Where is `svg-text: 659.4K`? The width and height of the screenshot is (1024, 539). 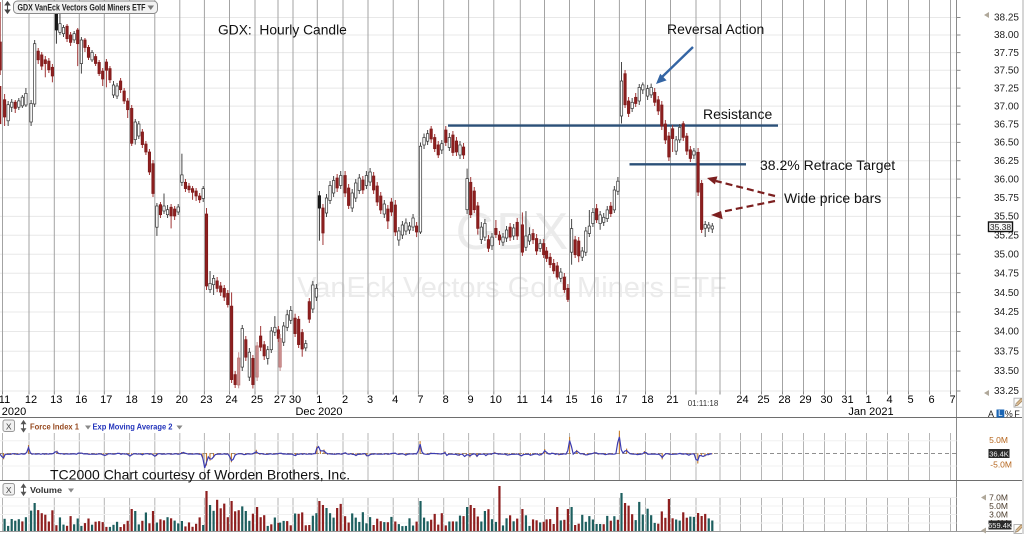
svg-text: 659.4K is located at coordinates (1000, 525).